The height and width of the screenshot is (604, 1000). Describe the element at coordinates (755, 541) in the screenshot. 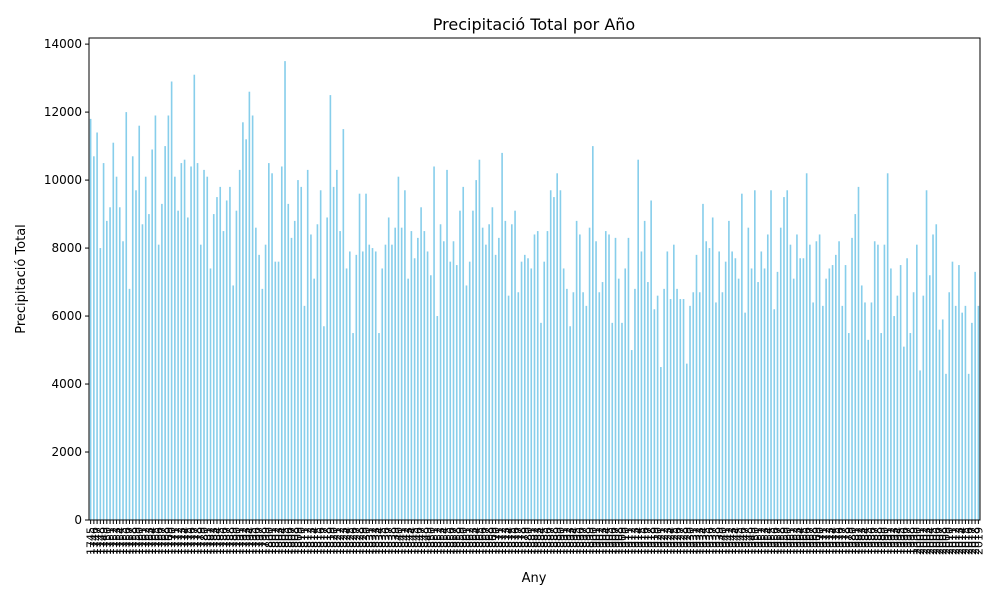

I see `x-tick-label: 1950` at that location.